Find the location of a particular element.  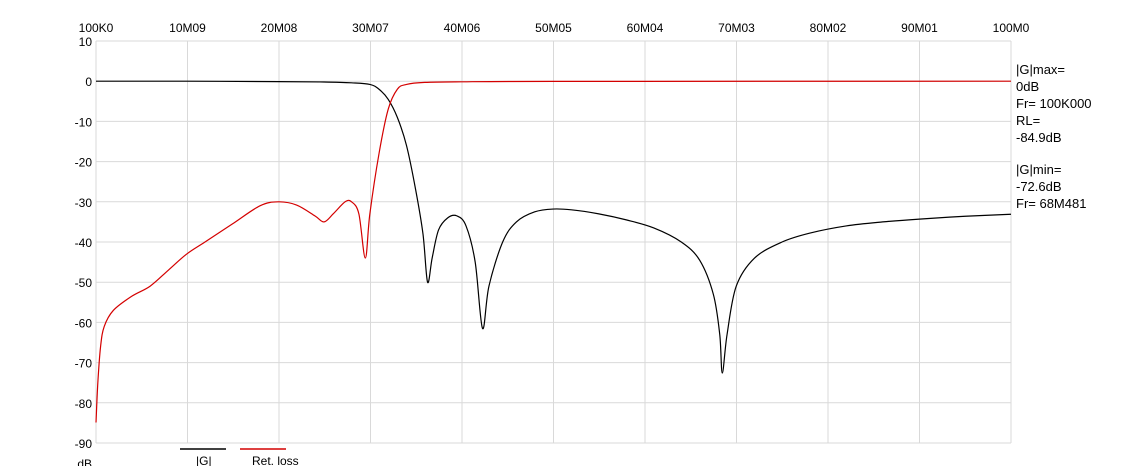

y-tick-label: -20 is located at coordinates (84, 163).